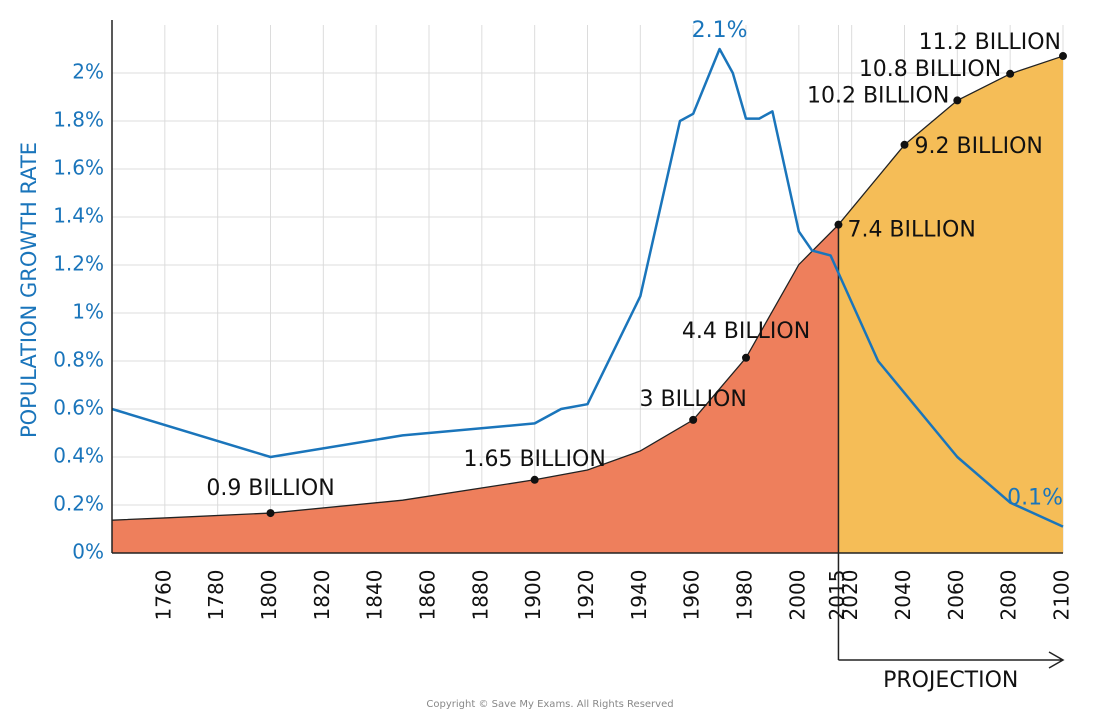 The image size is (1100, 723). What do you see at coordinates (692, 595) in the screenshot?
I see `x-tick-label: 1960` at bounding box center [692, 595].